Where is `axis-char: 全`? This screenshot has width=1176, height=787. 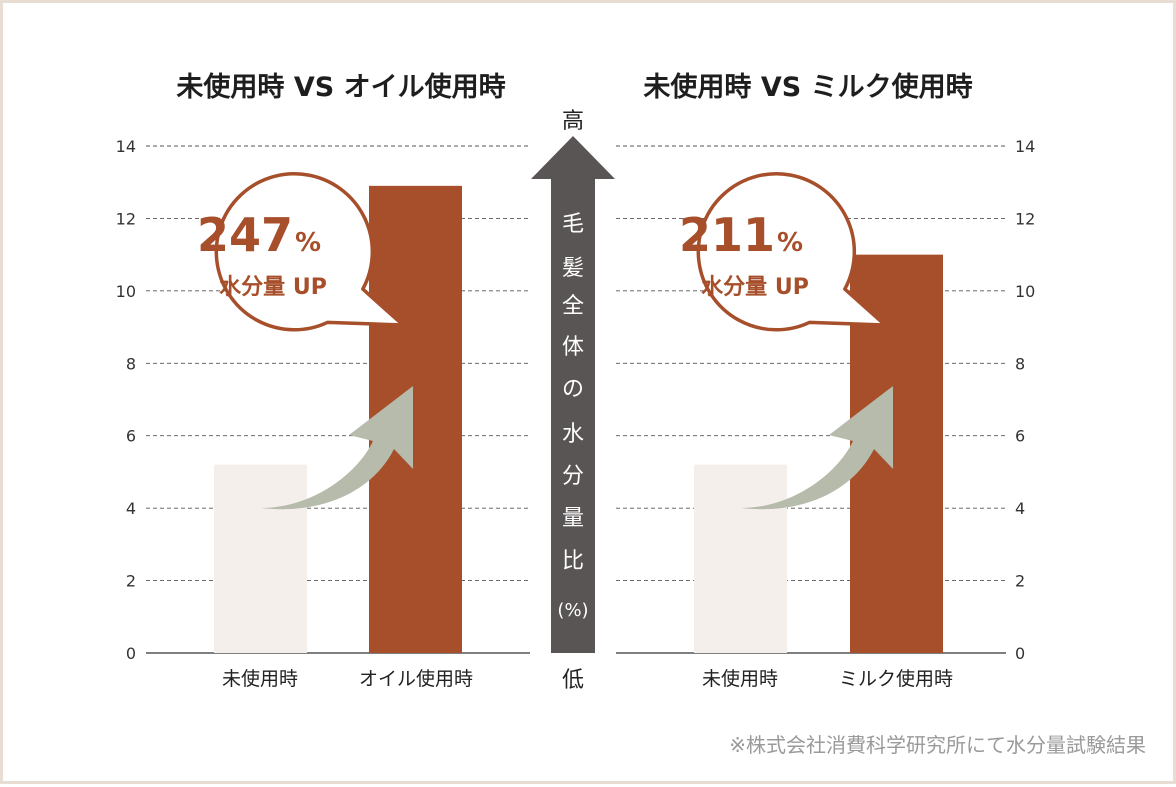 axis-char: 全 is located at coordinates (573, 306).